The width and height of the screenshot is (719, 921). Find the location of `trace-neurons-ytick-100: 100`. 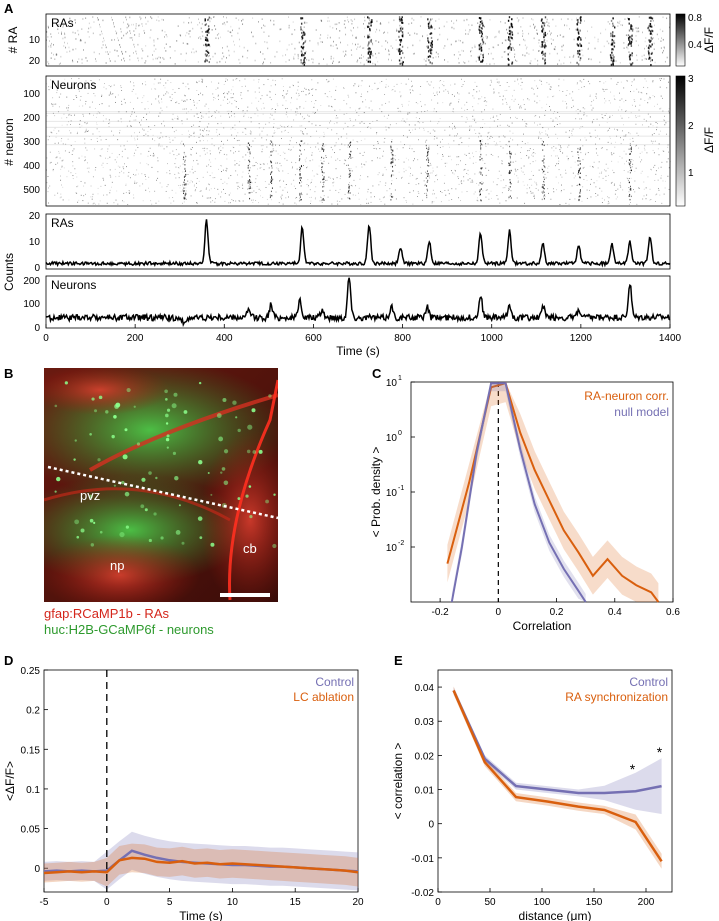

trace-neurons-ytick-100: 100 is located at coordinates (31, 304).